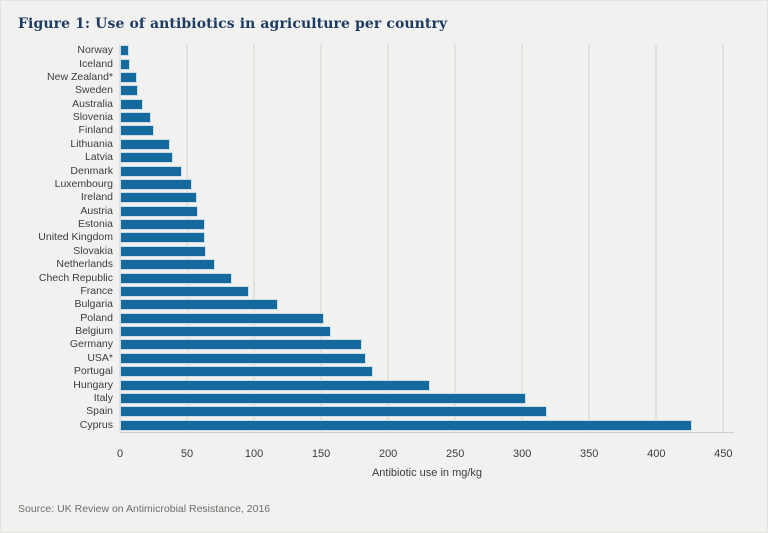  What do you see at coordinates (83, 183) in the screenshot?
I see `category-label: Luxembourg` at bounding box center [83, 183].